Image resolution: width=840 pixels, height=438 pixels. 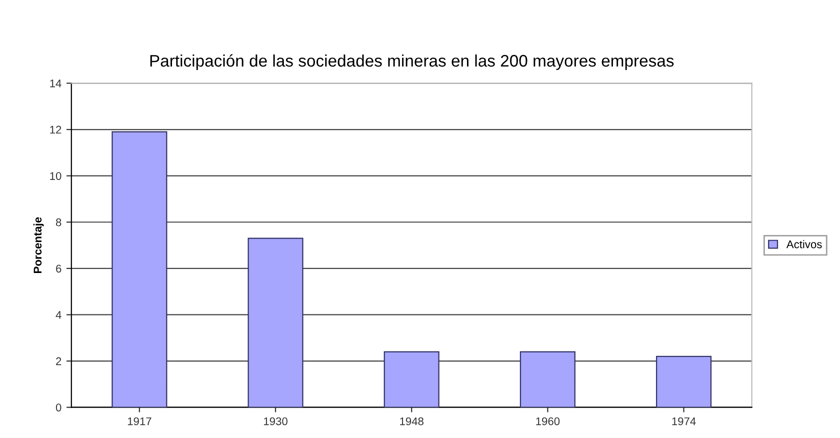 What do you see at coordinates (684, 421) in the screenshot?
I see `x-tick-label: 1974` at bounding box center [684, 421].